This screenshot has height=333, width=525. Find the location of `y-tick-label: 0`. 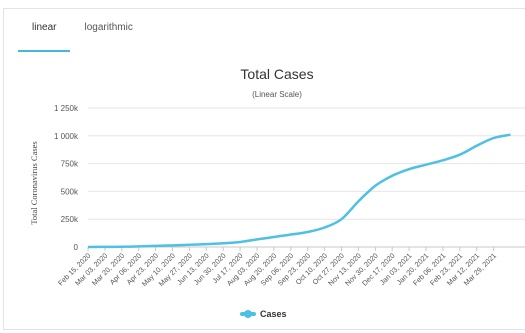

y-tick-label: 0 is located at coordinates (76, 247).